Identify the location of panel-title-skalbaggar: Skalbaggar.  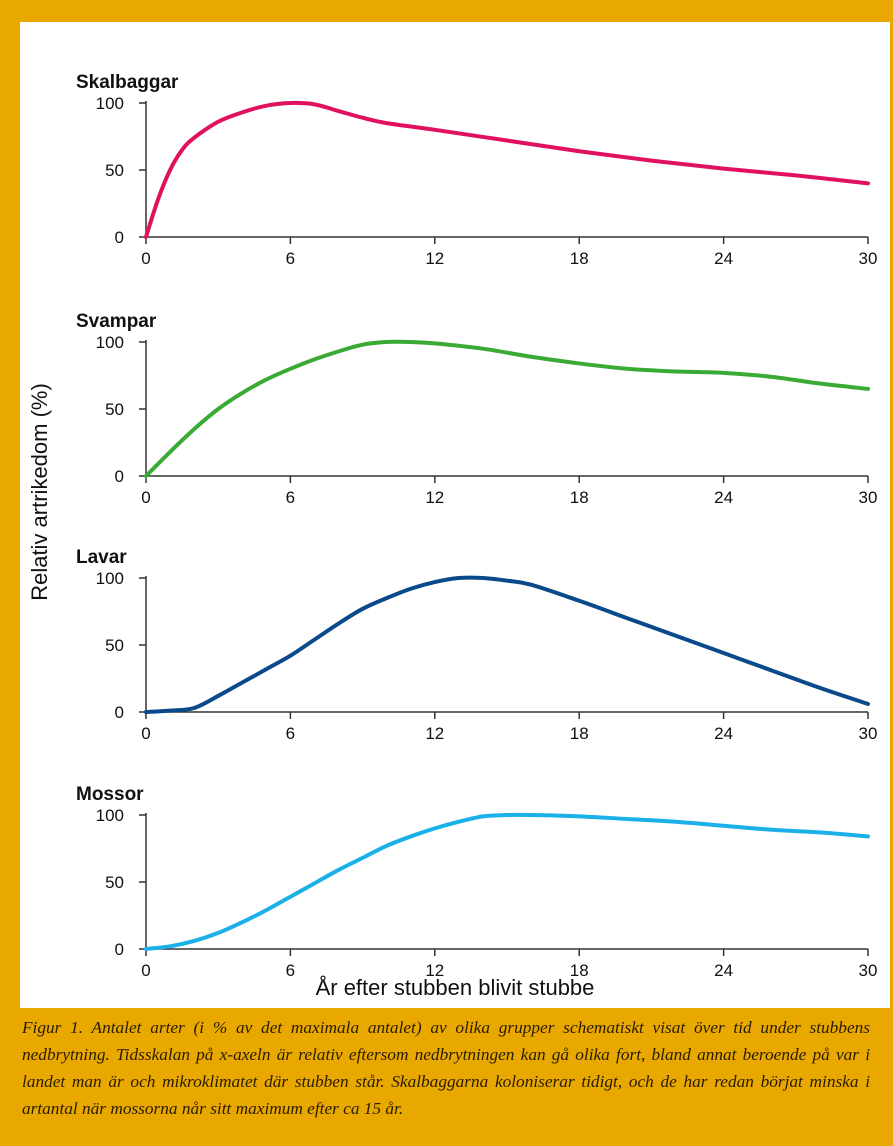
(127, 82).